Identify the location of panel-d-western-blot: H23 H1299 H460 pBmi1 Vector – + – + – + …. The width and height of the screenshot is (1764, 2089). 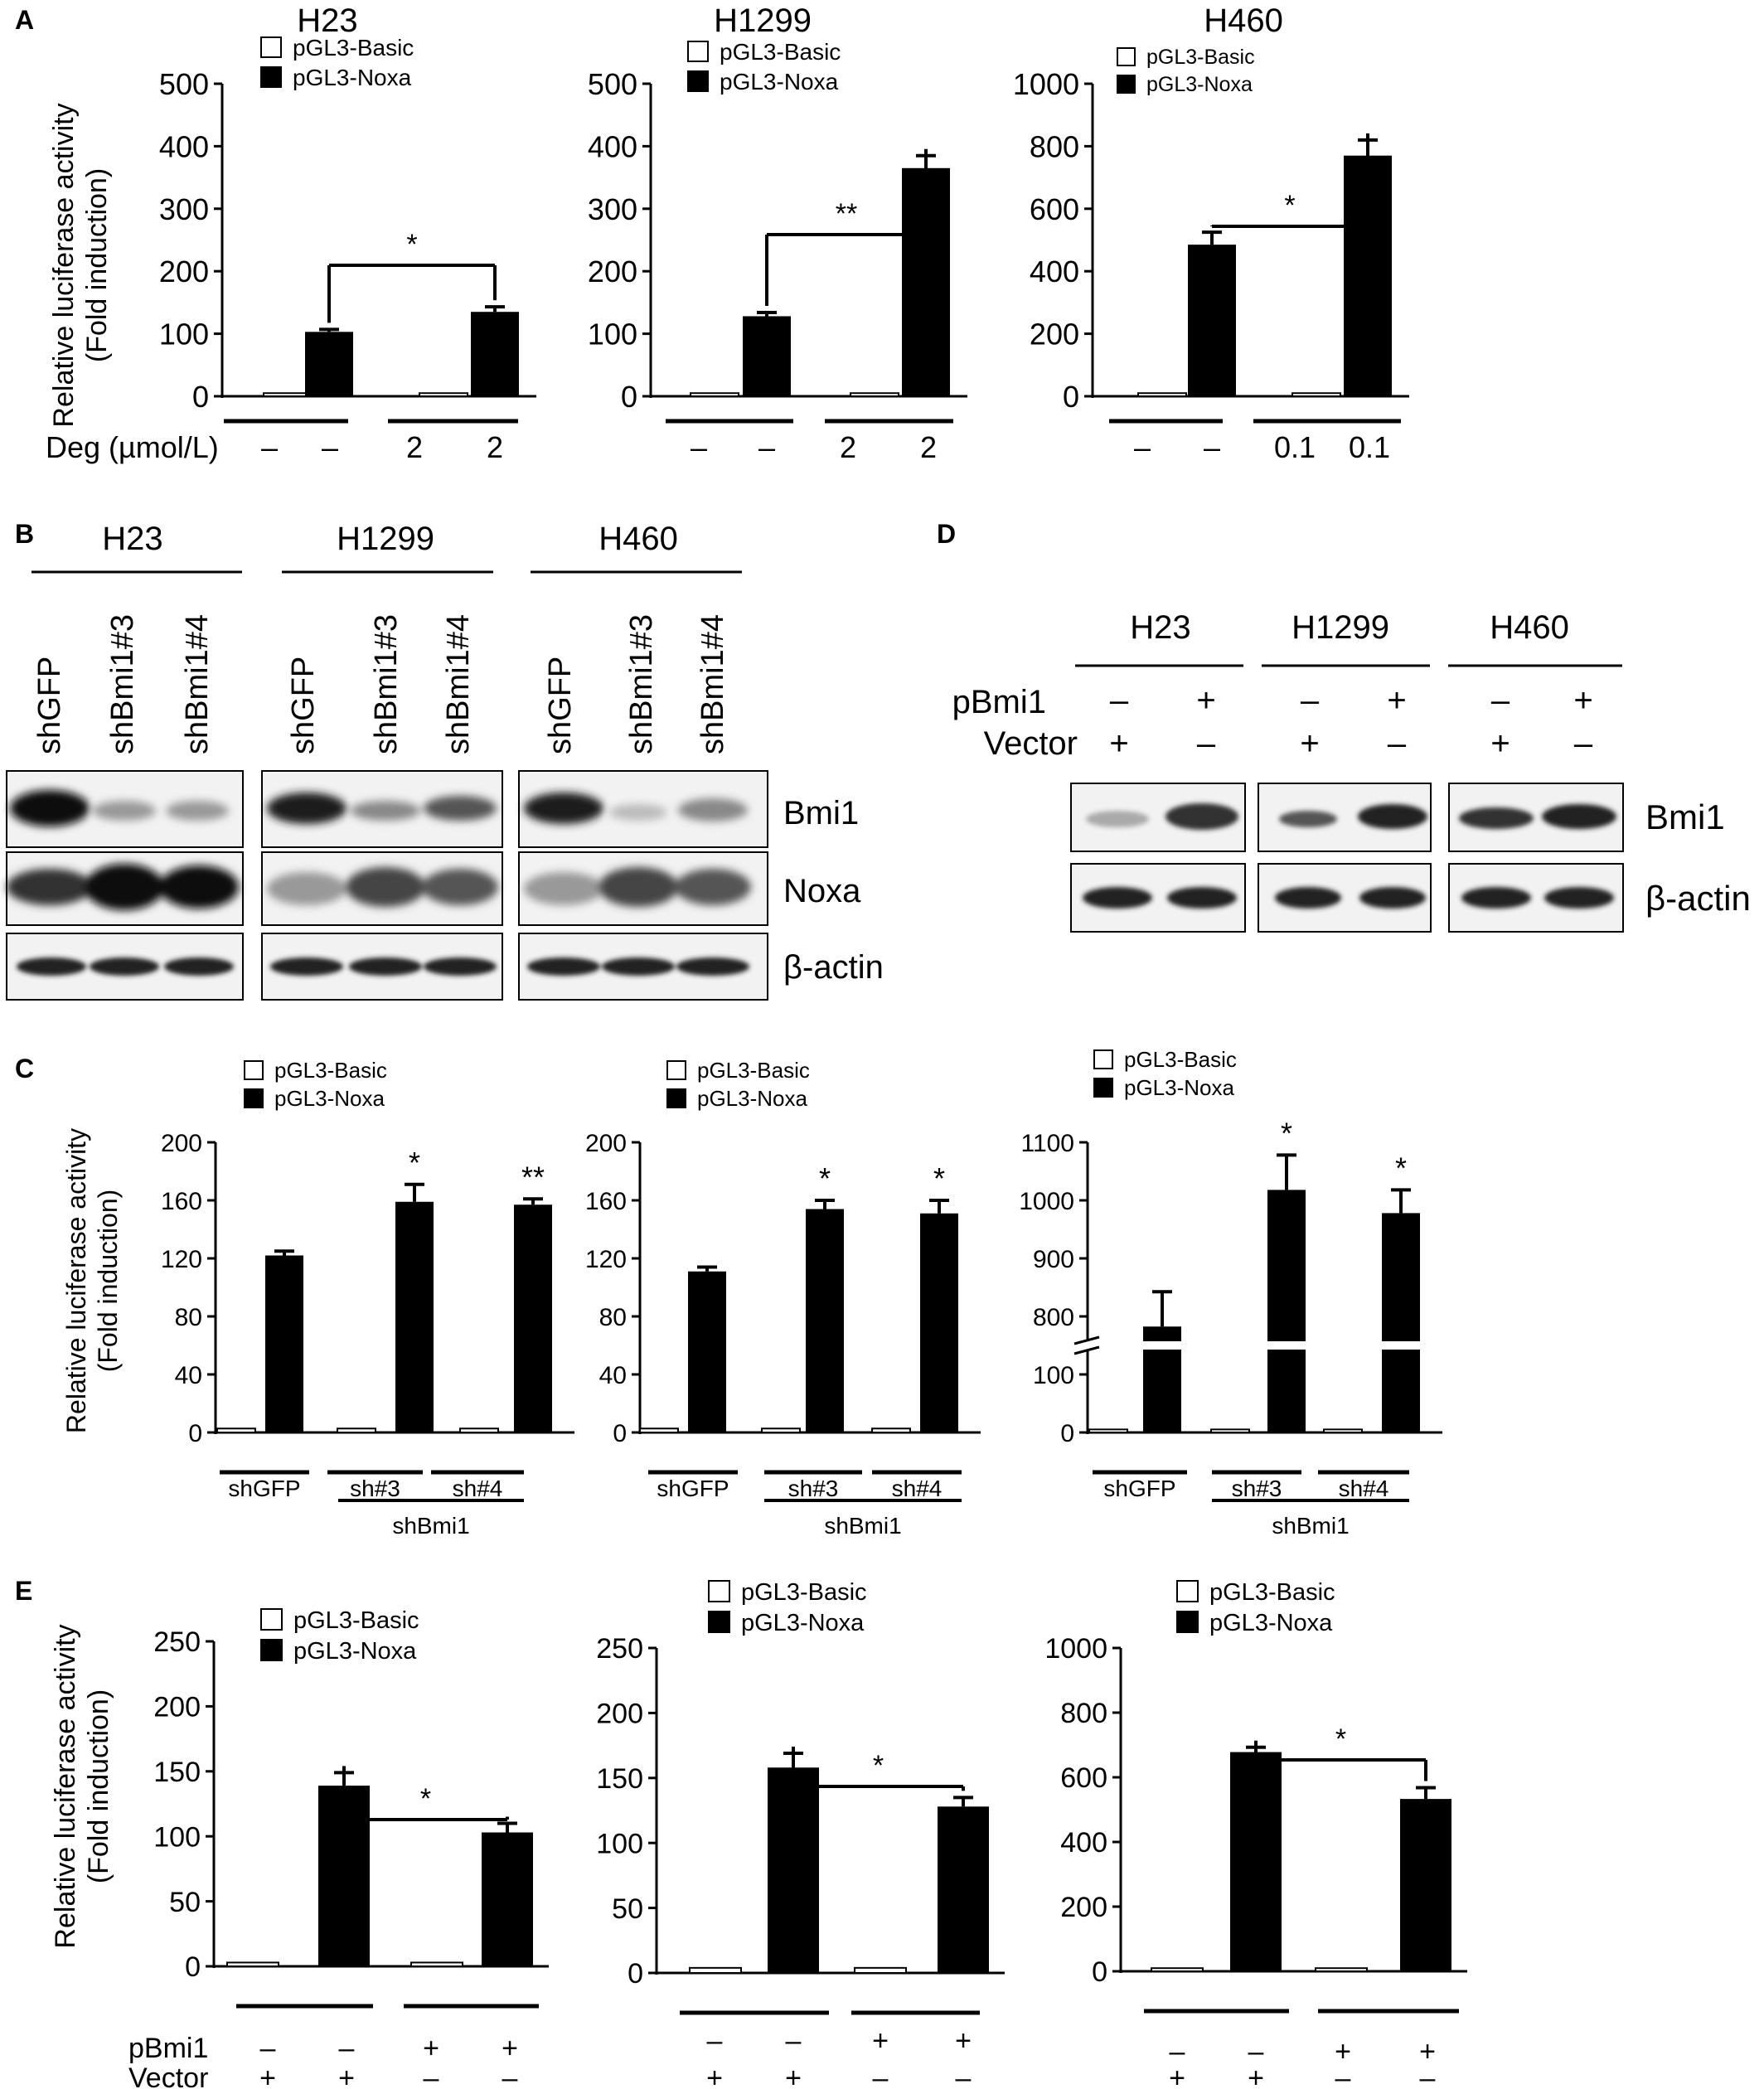
(1351, 771).